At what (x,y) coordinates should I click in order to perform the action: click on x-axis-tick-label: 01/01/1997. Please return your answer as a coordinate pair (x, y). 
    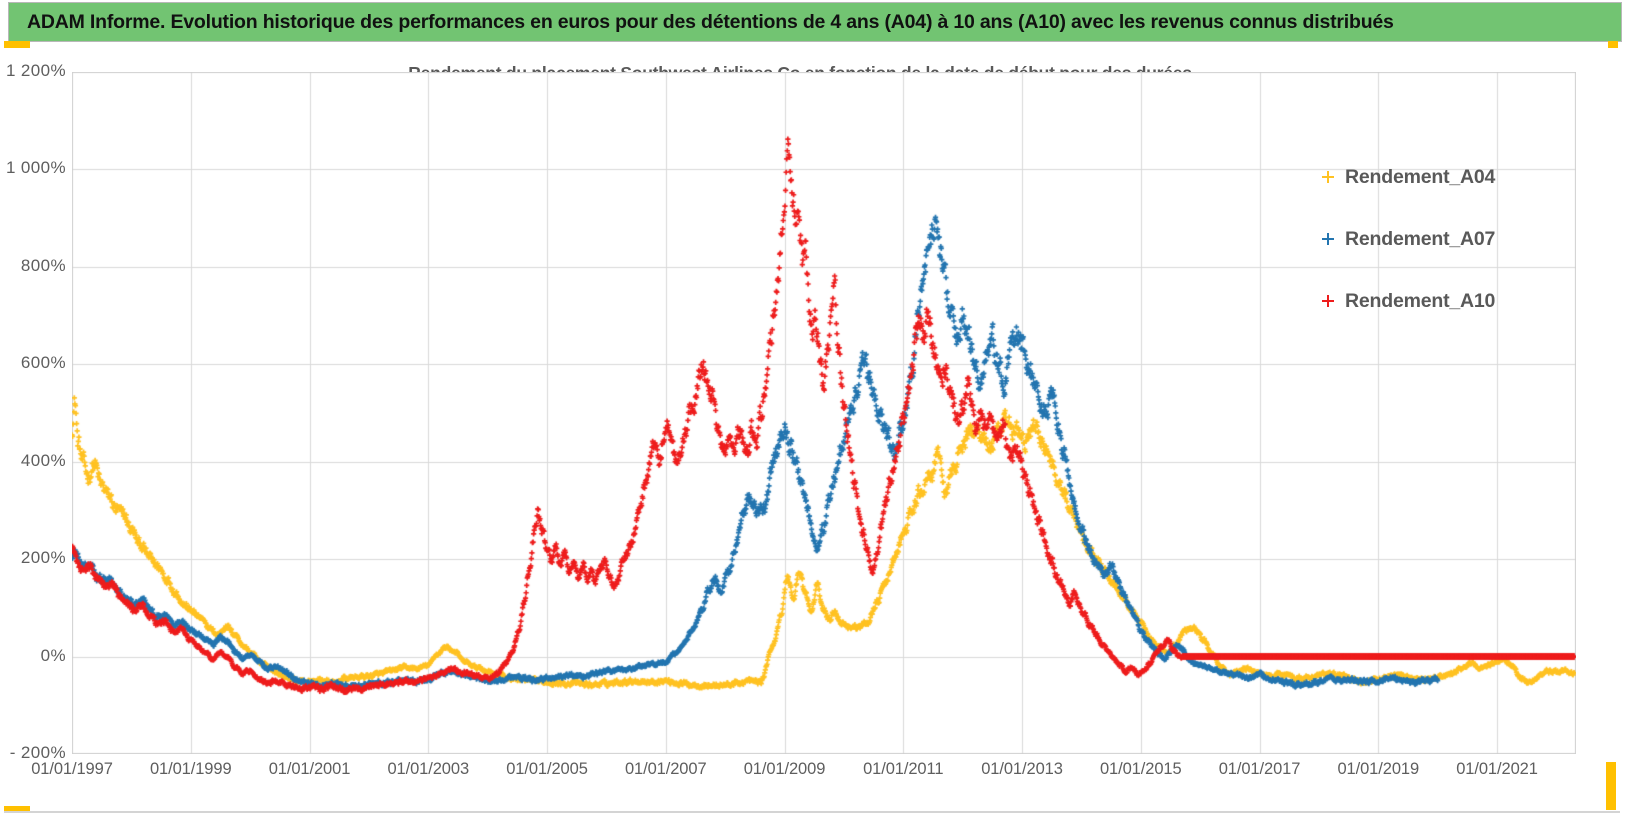
    Looking at the image, I should click on (72, 769).